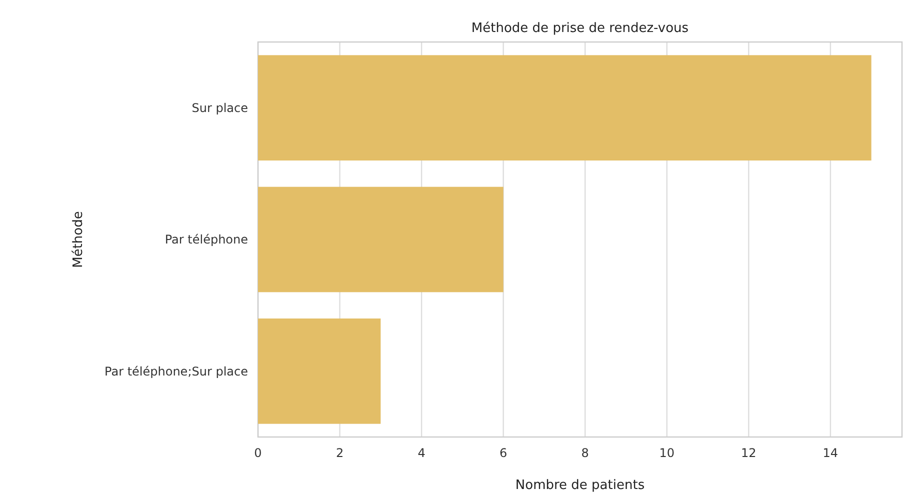 The width and height of the screenshot is (917, 497). What do you see at coordinates (748, 453) in the screenshot?
I see `x-tick-label: 12` at bounding box center [748, 453].